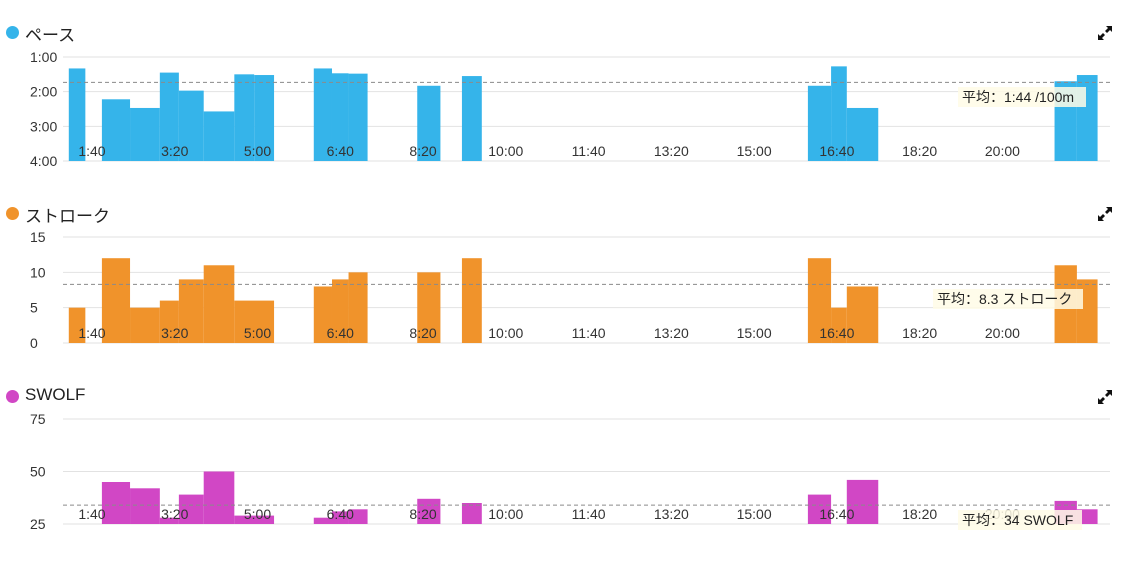 The image size is (1130, 571). I want to click on swolf-header: SWOLF, so click(565, 396).